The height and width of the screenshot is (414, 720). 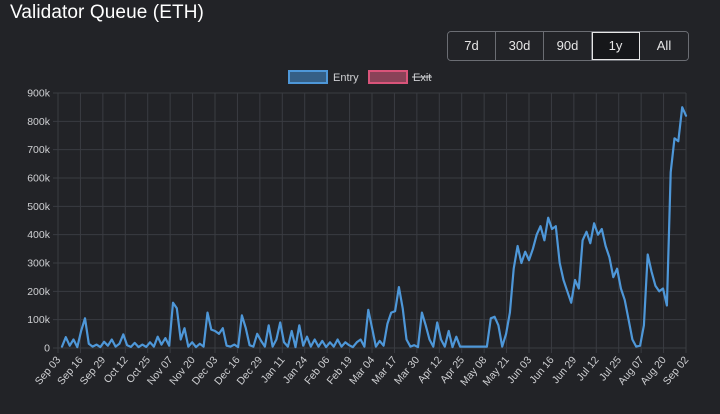 I want to click on legend-entry-label: Entry, so click(x=346, y=78).